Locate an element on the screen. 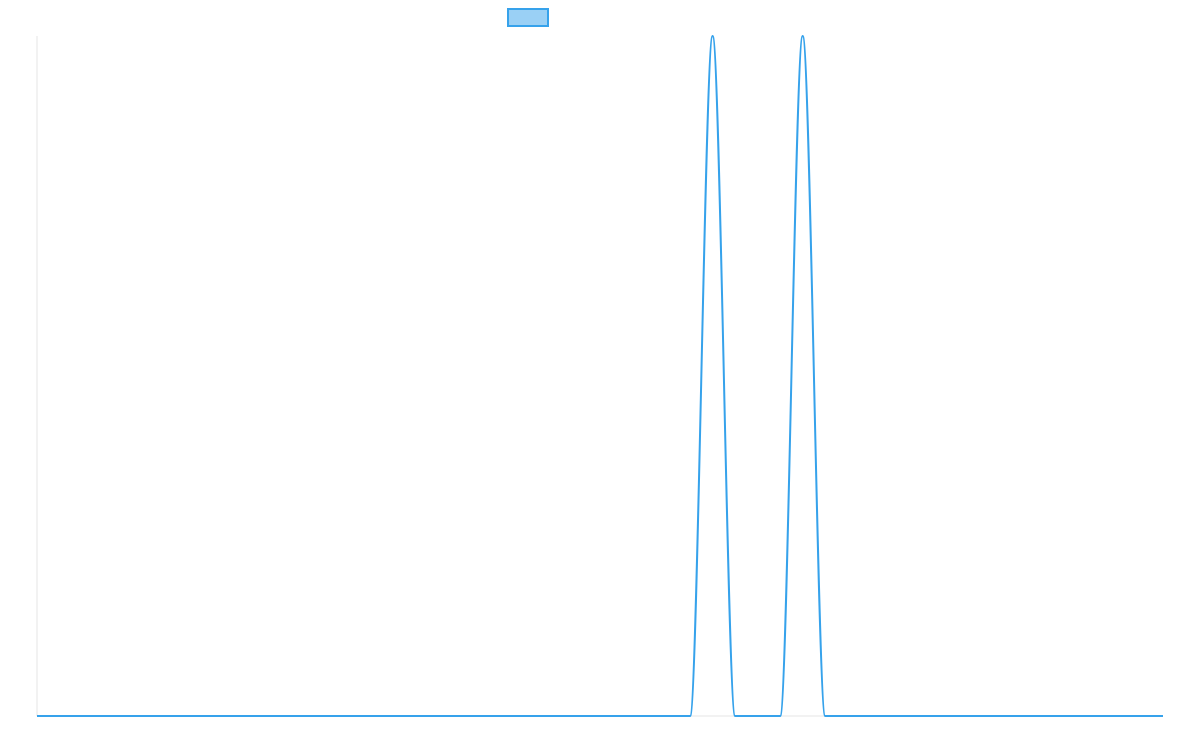 This screenshot has height=750, width=1200. legend-item is located at coordinates (528, 17).